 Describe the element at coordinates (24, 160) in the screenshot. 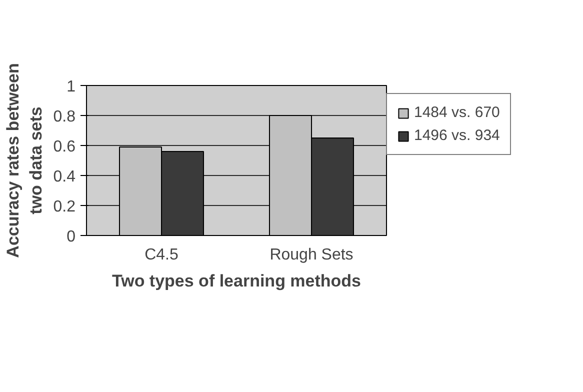

I see `y-axis-title: Accuracy rates between two data sets` at that location.